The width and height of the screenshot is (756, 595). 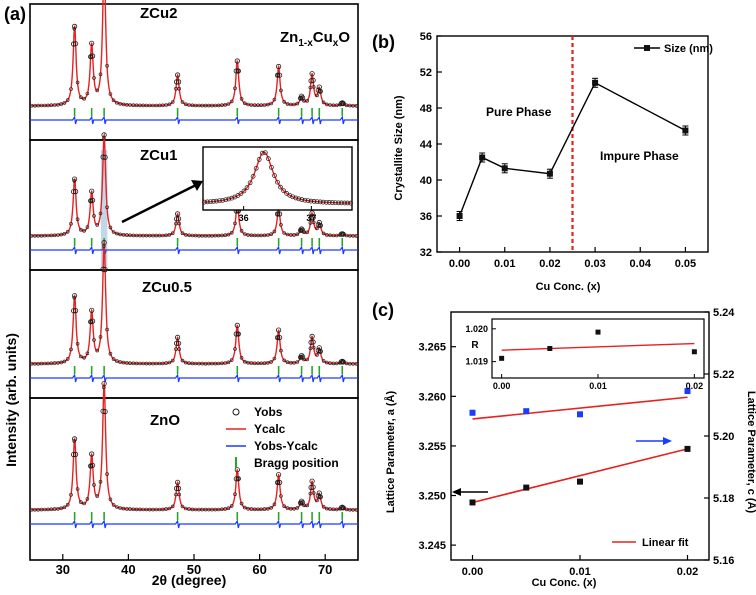 I want to click on lattice-a-tick-label: 3.250, so click(x=432, y=497).